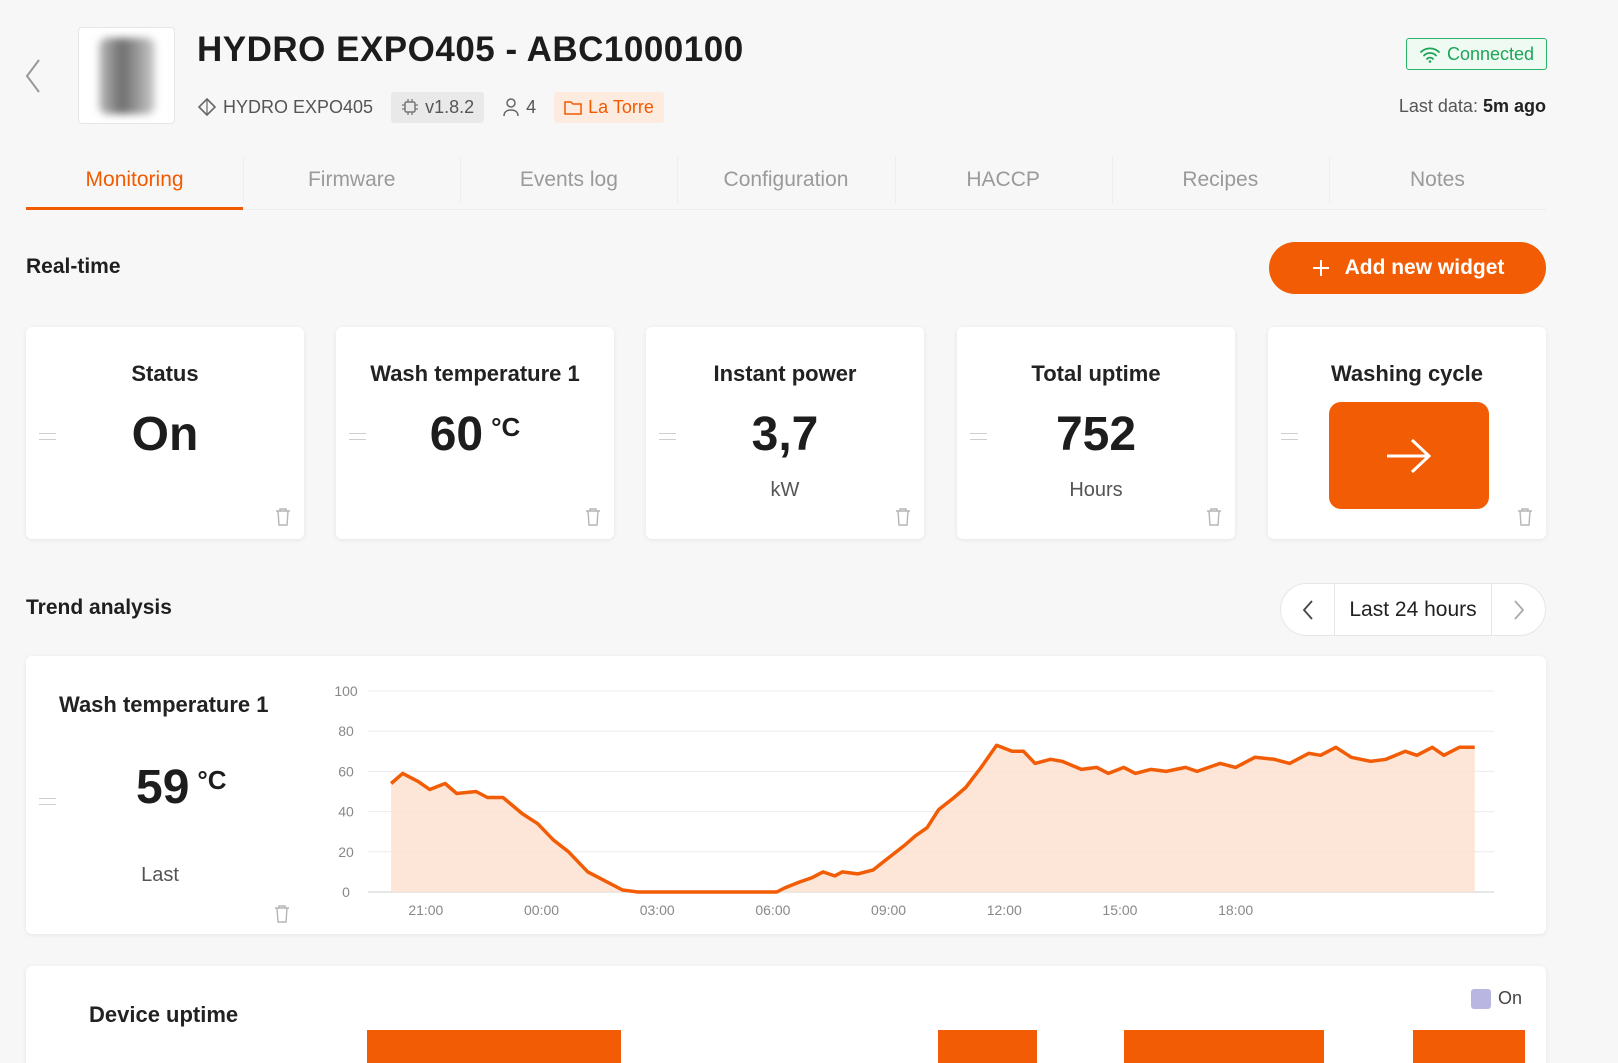  I want to click on widget-unit: Hours, so click(1096, 490).